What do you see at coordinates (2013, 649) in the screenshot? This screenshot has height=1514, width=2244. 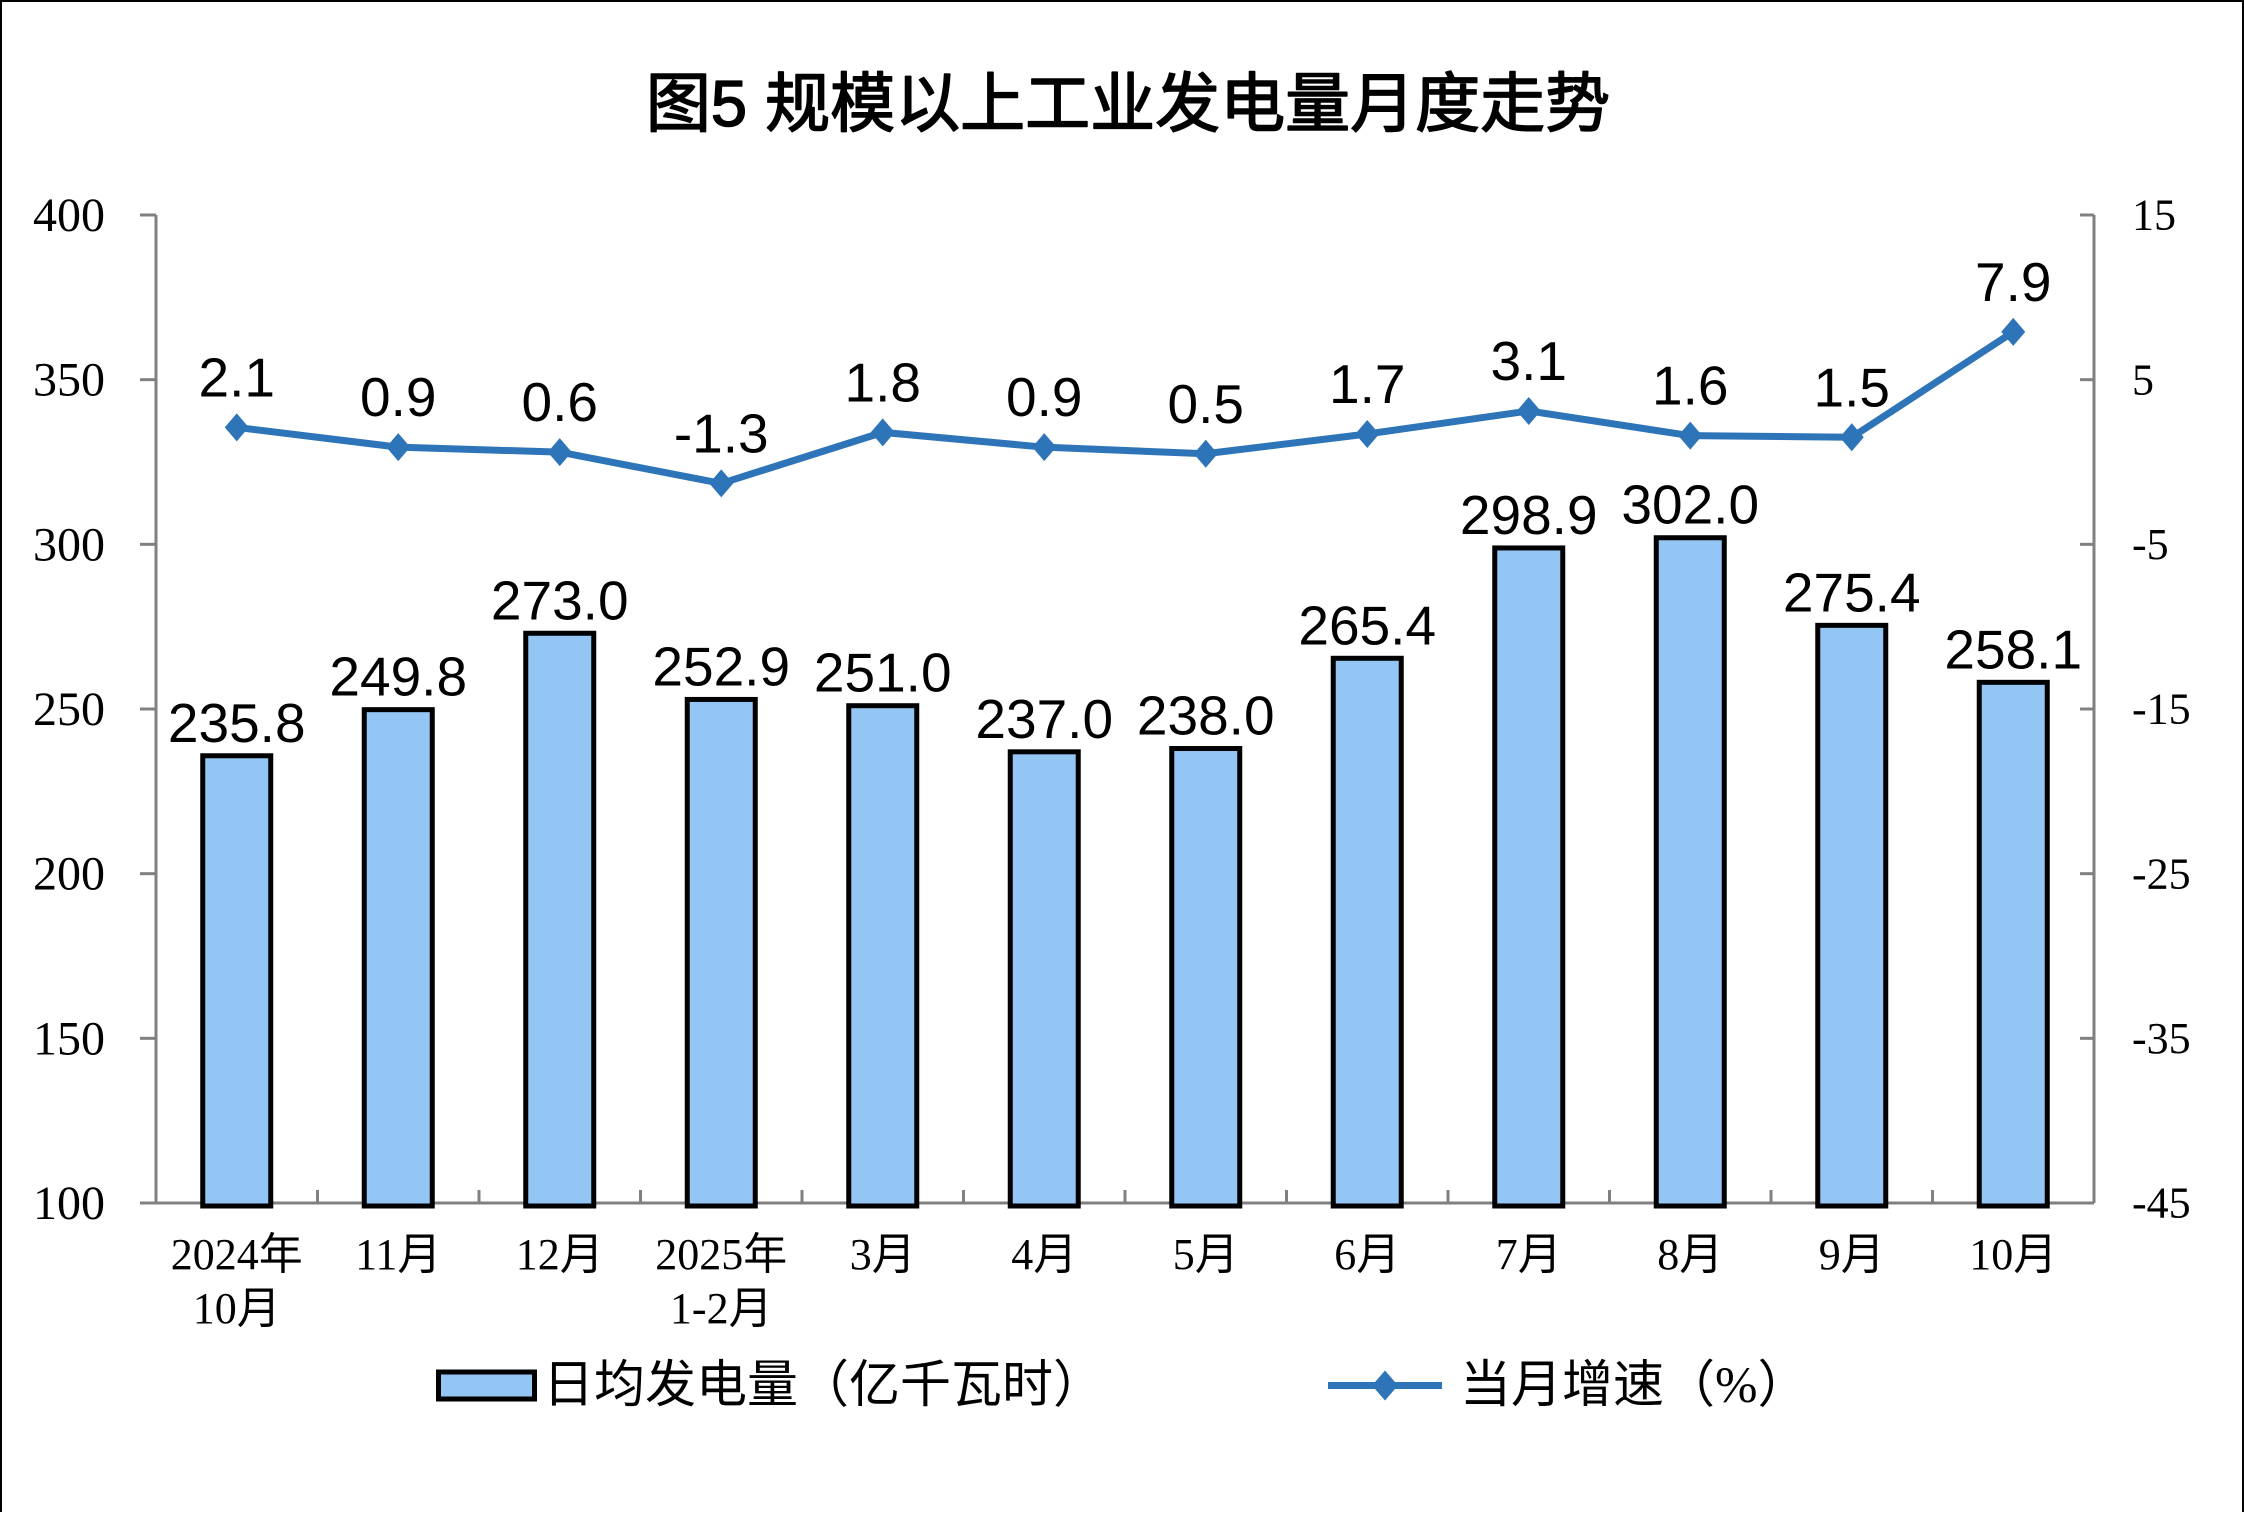 I see `bar-value-label: 258.1` at bounding box center [2013, 649].